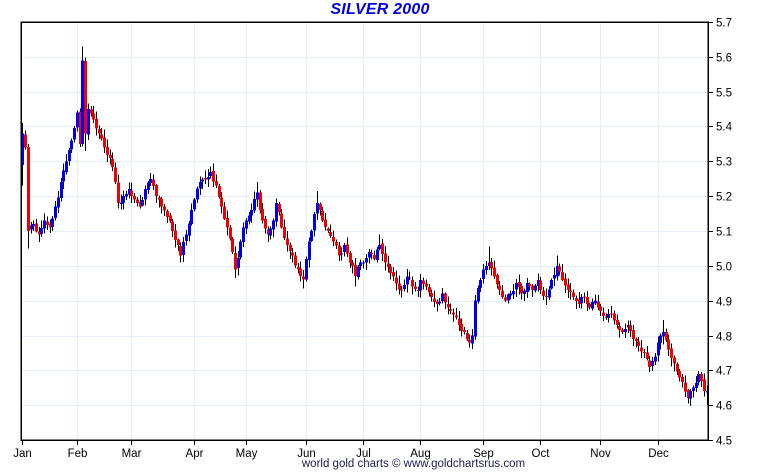 The width and height of the screenshot is (760, 475). Describe the element at coordinates (483, 454) in the screenshot. I see `x-axis-month-label: Sep` at that location.